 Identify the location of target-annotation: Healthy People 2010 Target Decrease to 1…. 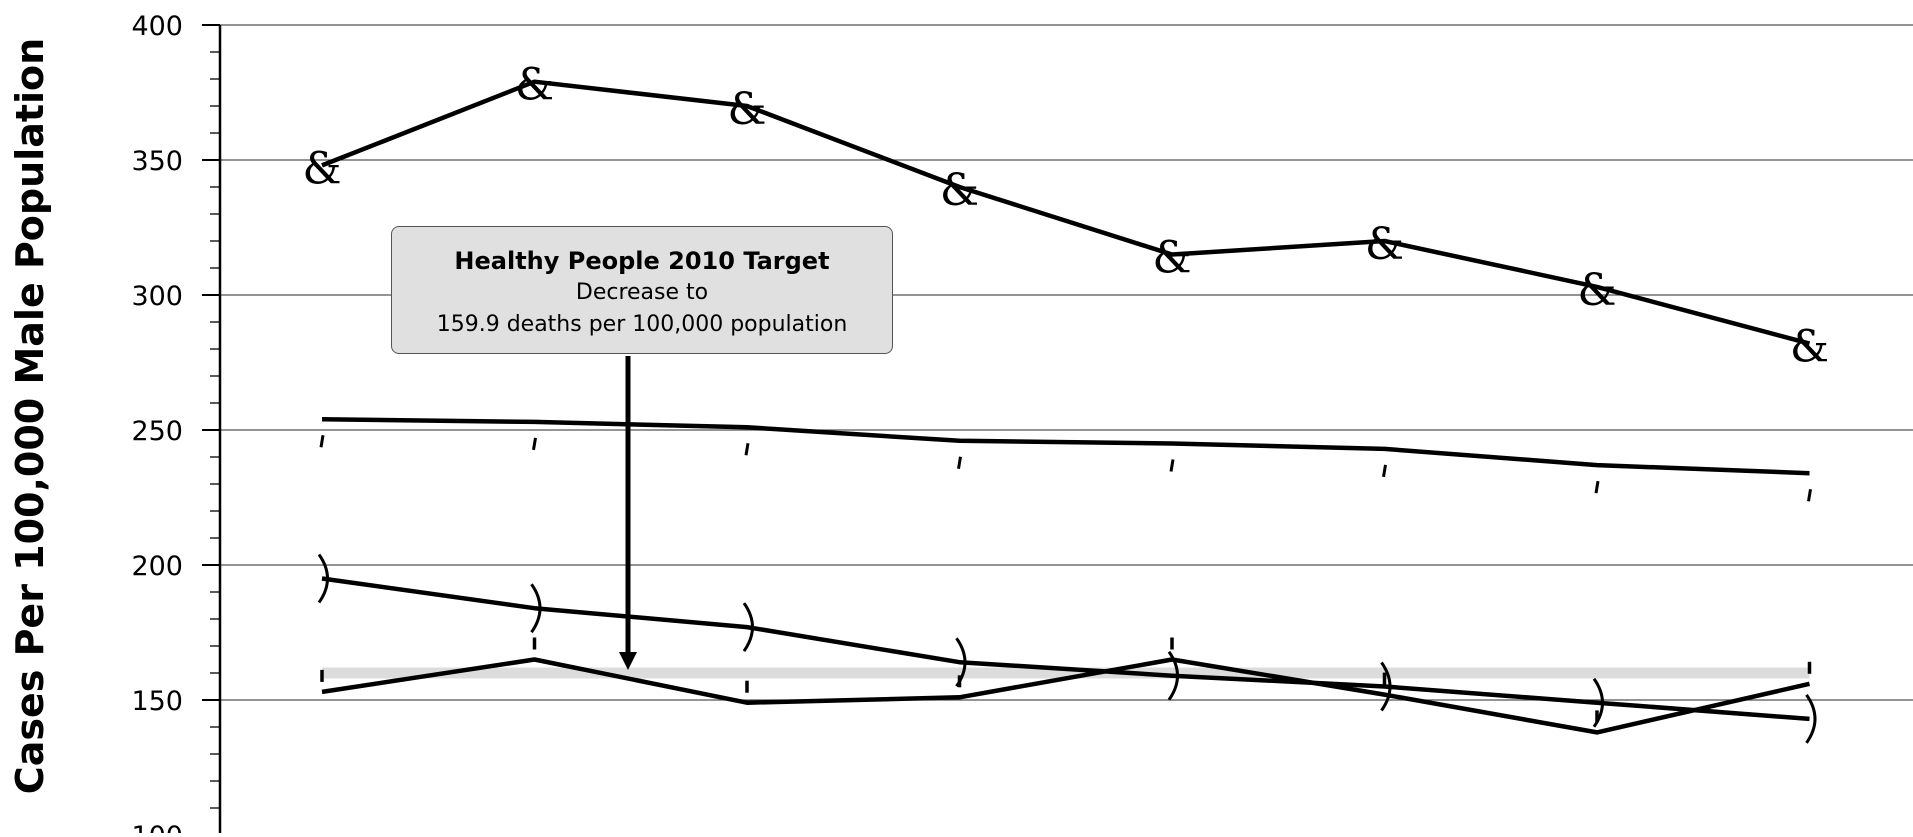
(642, 290).